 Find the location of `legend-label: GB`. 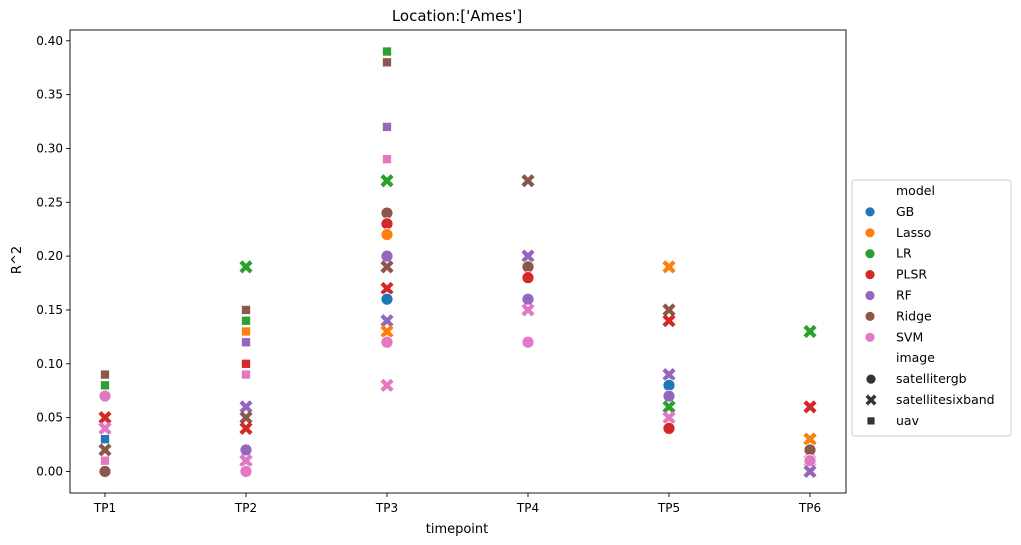

legend-label: GB is located at coordinates (905, 211).